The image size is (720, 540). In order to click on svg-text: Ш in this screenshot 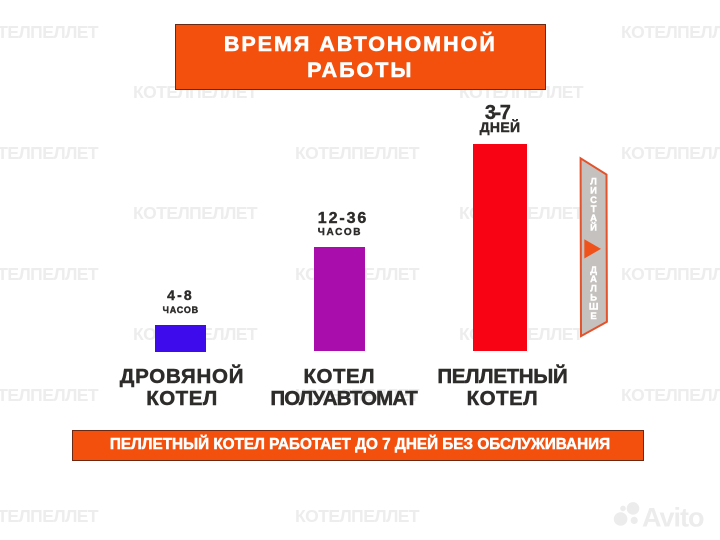, I will do `click(594, 307)`.